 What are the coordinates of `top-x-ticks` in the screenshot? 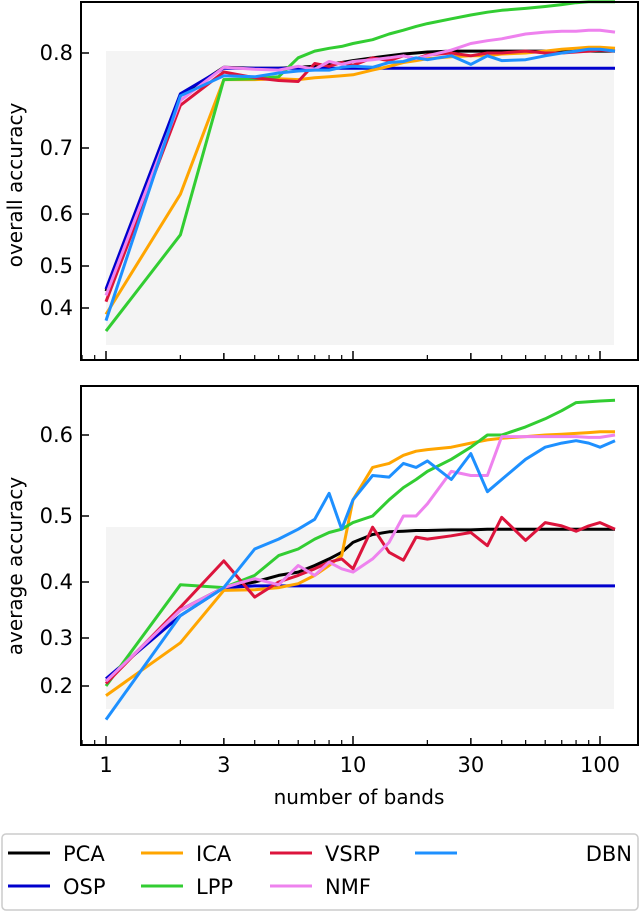 It's located at (341, 355).